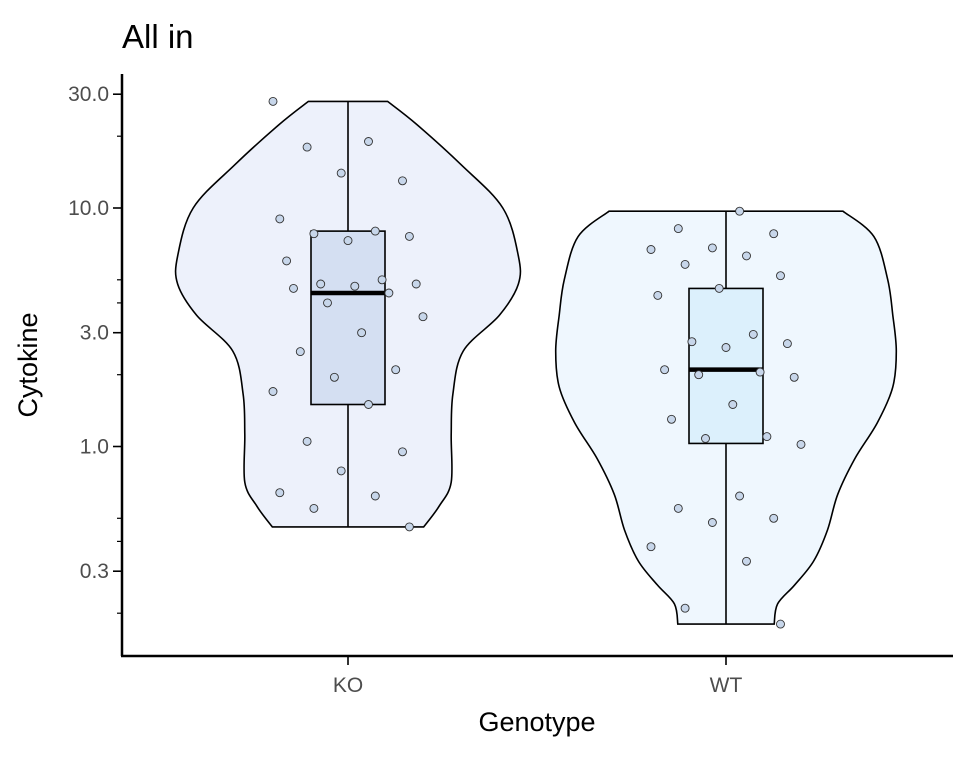 Image resolution: width=965 pixels, height=758 pixels. I want to click on box-ko, so click(348, 318).